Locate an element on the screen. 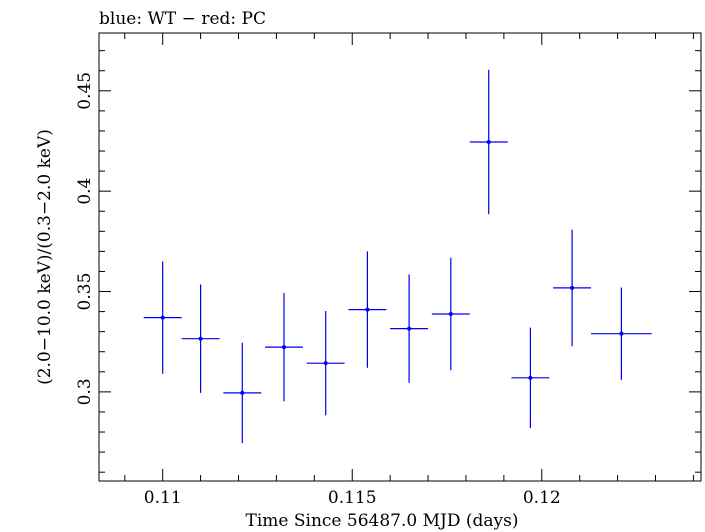  x-tick-label: 0.115 is located at coordinates (352, 498).